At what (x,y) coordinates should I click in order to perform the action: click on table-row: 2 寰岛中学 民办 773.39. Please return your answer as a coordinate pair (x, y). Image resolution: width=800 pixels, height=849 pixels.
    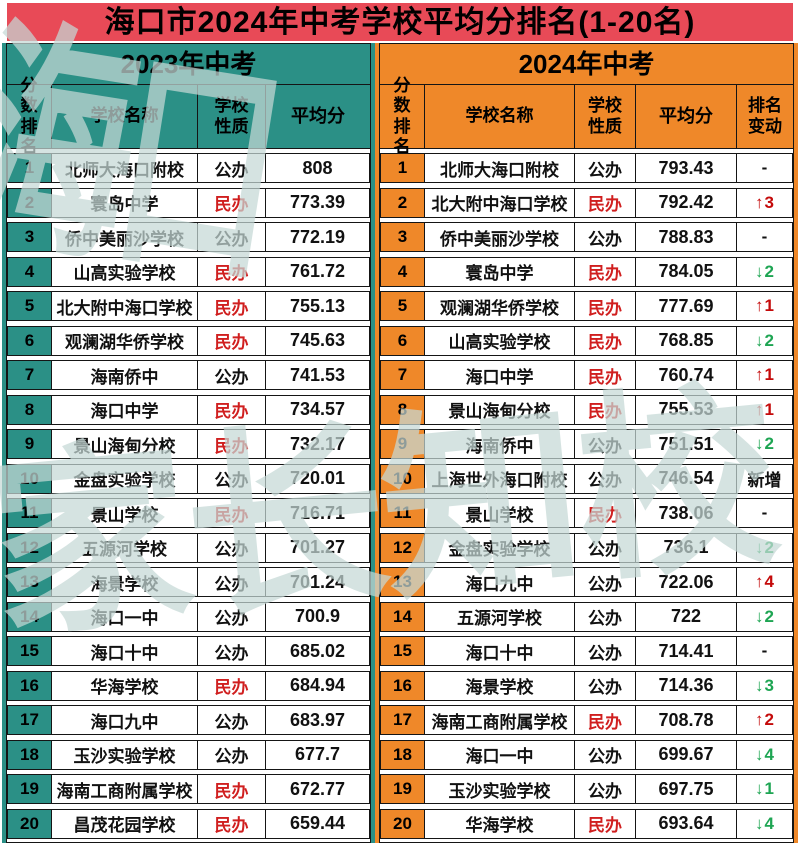
    Looking at the image, I should click on (188, 202).